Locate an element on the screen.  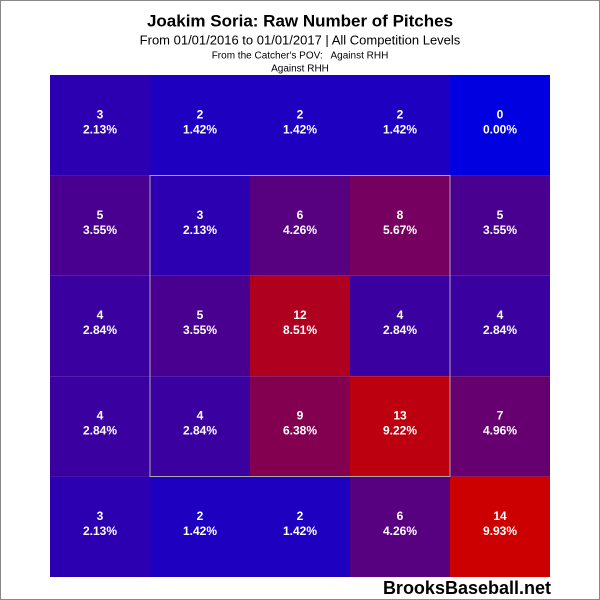
cell-percent: 5.67% is located at coordinates (400, 230).